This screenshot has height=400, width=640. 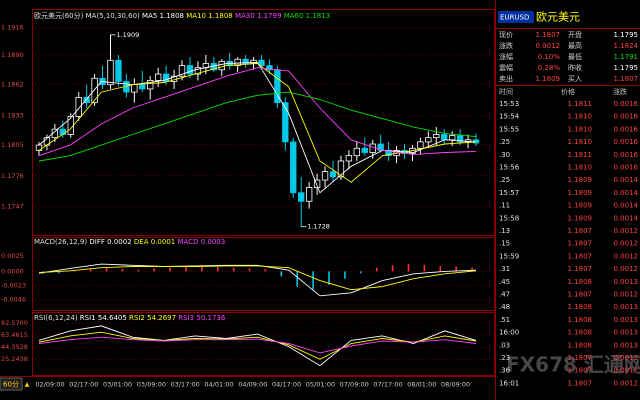 What do you see at coordinates (509, 193) in the screenshot?
I see `tick-time: 15:57` at bounding box center [509, 193].